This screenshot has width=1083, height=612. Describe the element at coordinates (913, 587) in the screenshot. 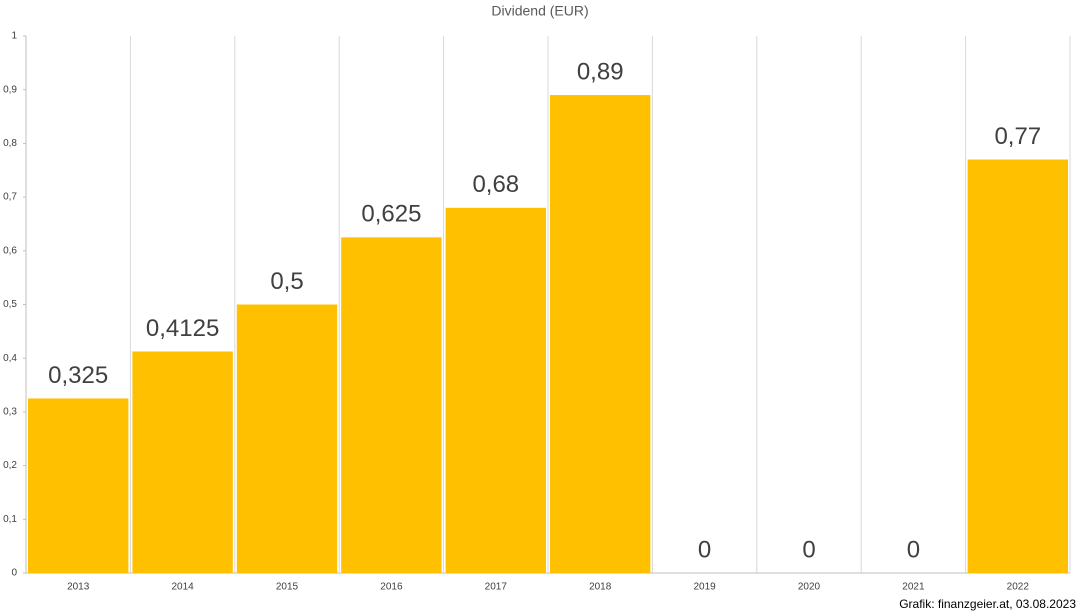

I see `x-tick-label: 2021` at that location.